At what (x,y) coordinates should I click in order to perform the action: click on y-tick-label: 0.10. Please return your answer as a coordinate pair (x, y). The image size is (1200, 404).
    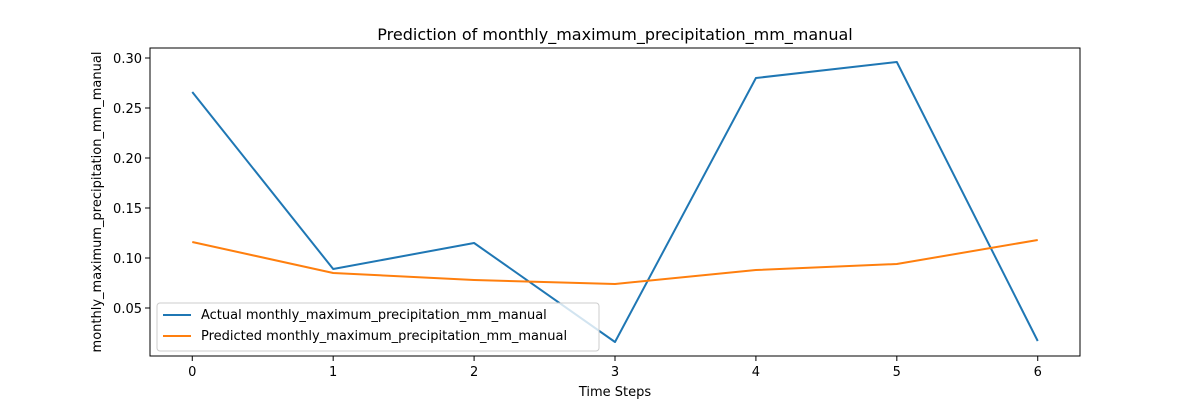
    Looking at the image, I should click on (127, 259).